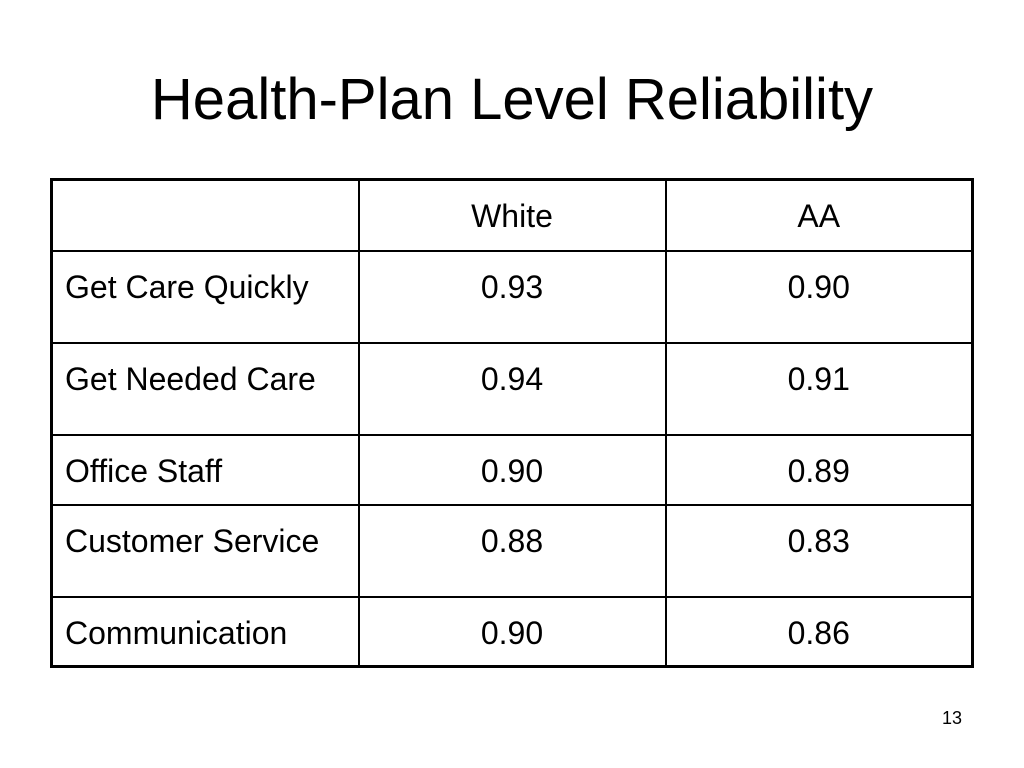 The image size is (1024, 768). I want to click on table-row: Get Needed Care 0.94 0.91, so click(512, 388).